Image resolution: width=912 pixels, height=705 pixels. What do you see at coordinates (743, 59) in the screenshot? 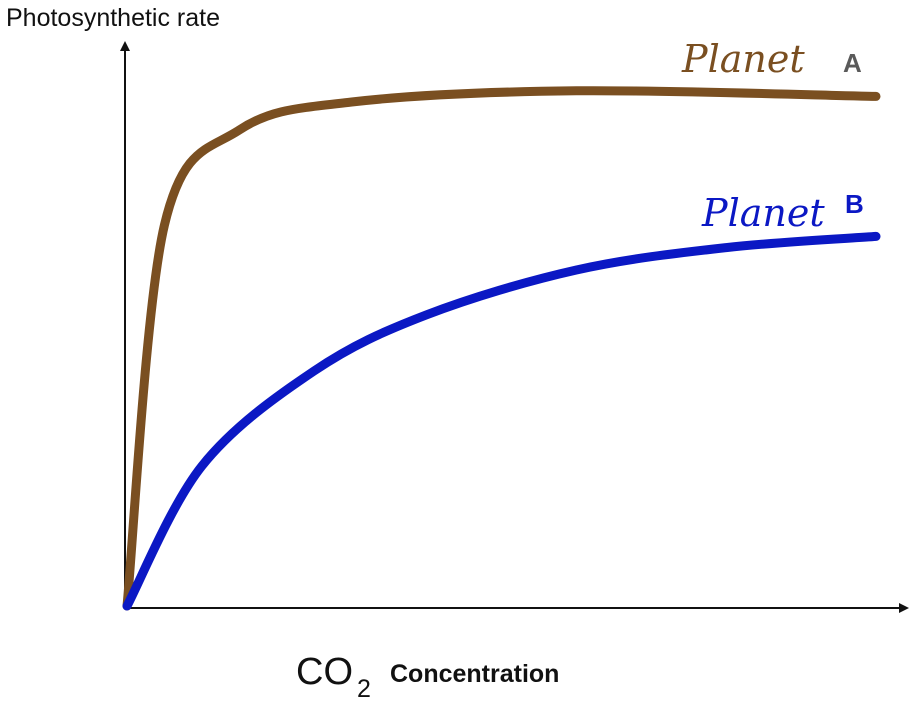
I see `series-label-a-name: Planet` at bounding box center [743, 59].